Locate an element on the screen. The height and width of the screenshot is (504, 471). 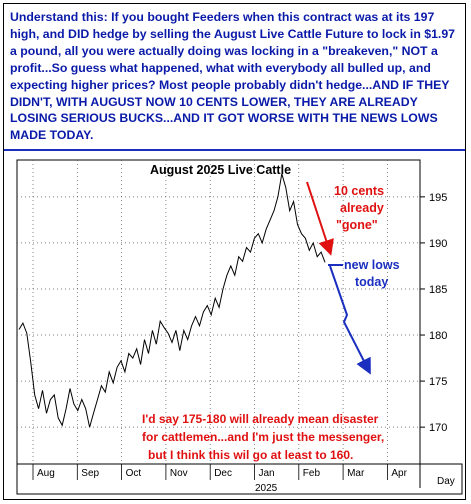
x-tick-label: Jan is located at coordinates (267, 473).